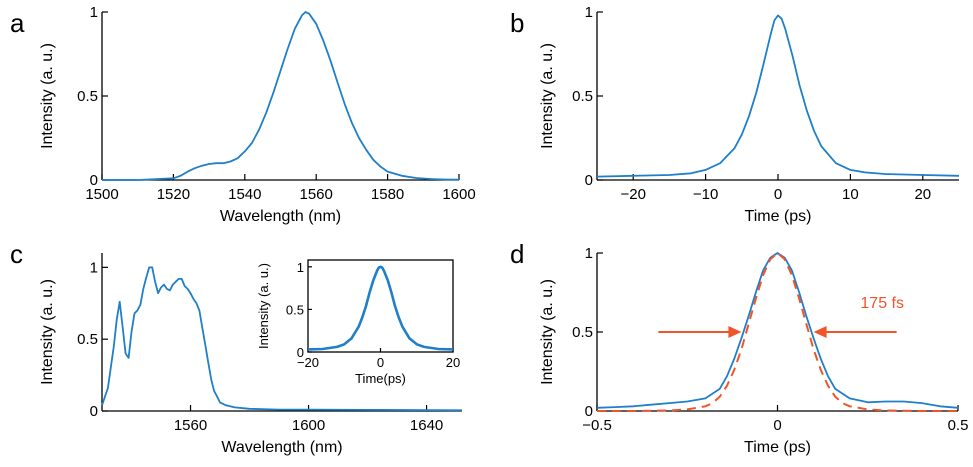  I want to click on inset-x-axis-title: Time(ps), so click(380, 378).